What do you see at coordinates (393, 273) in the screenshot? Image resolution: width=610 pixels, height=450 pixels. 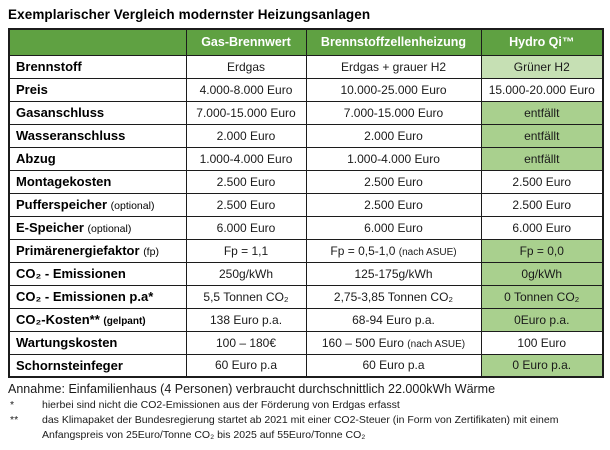 I see `table-cell: 125-175g/kWh` at bounding box center [393, 273].